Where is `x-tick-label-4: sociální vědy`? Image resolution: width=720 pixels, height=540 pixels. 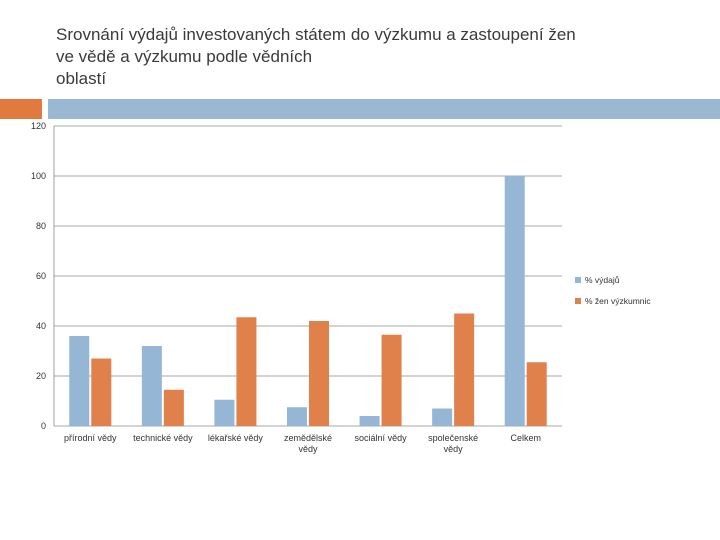
x-tick-label-4: sociální vědy is located at coordinates (381, 438).